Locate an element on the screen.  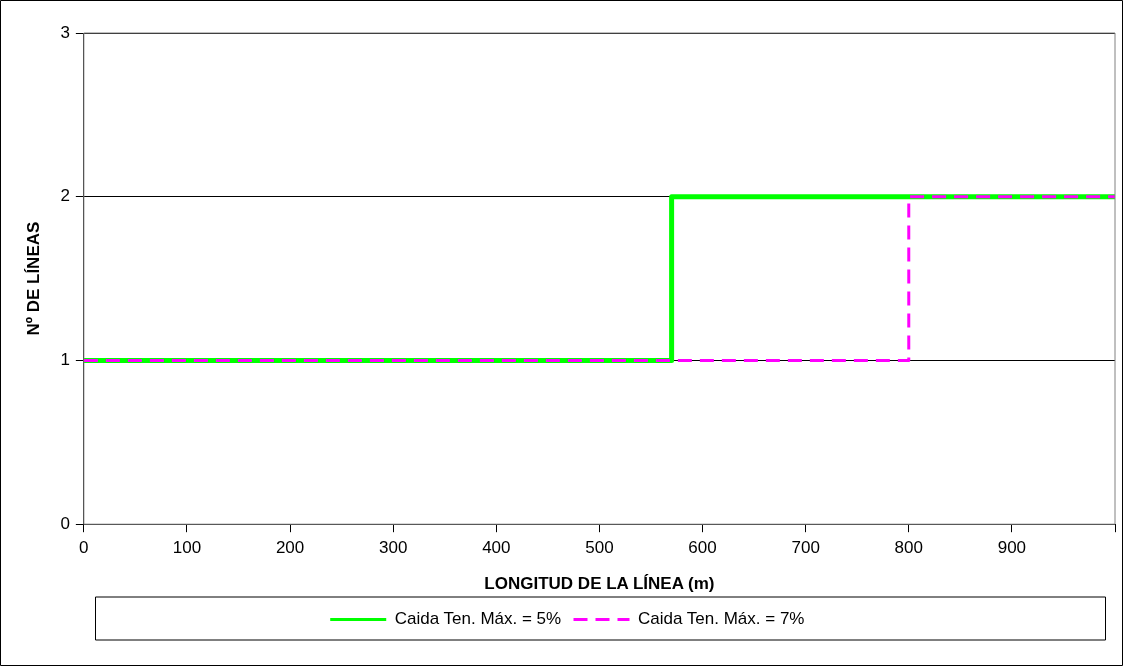
x-tick-label: 900 is located at coordinates (1012, 548).